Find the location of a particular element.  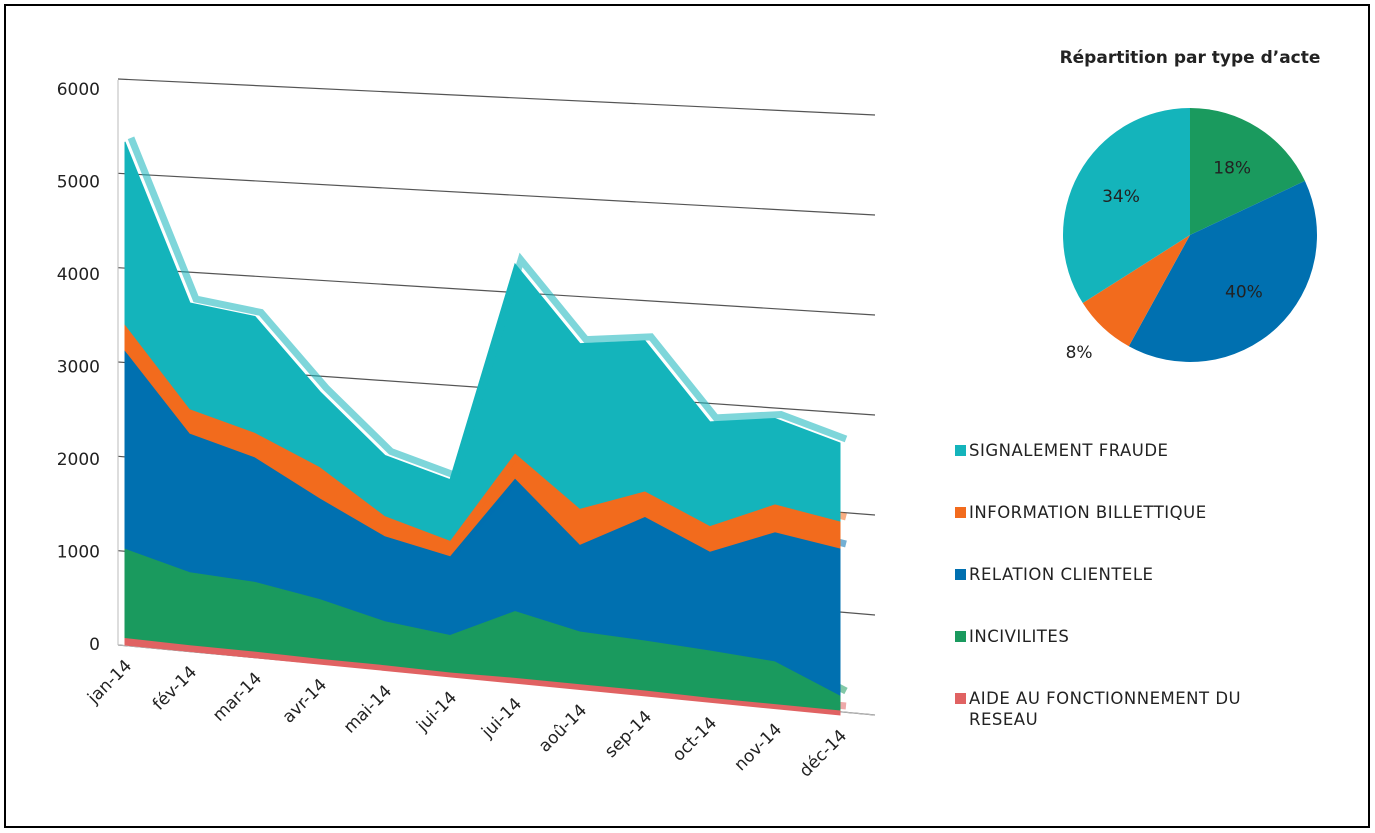

legend-item: INFORMATION BILLETTIQUE is located at coordinates (1120, 533).